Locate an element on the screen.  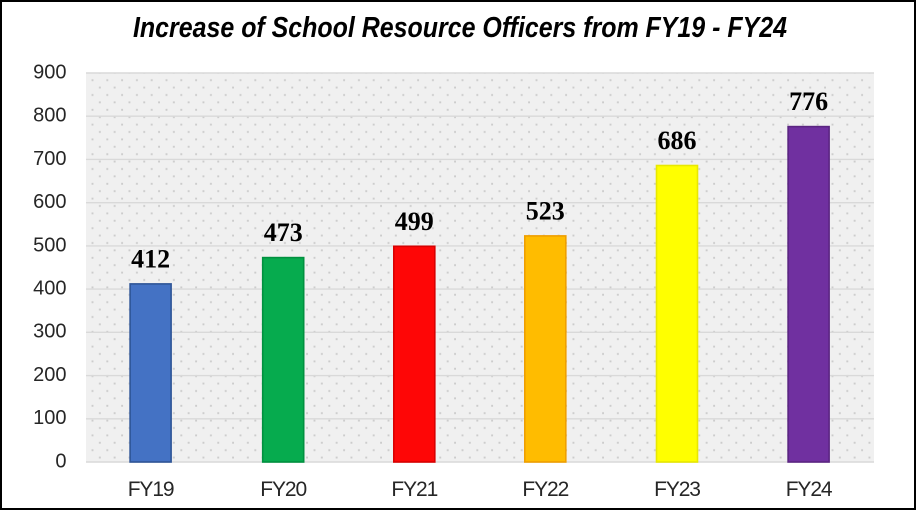
svg-text: 700 is located at coordinates (49, 159).